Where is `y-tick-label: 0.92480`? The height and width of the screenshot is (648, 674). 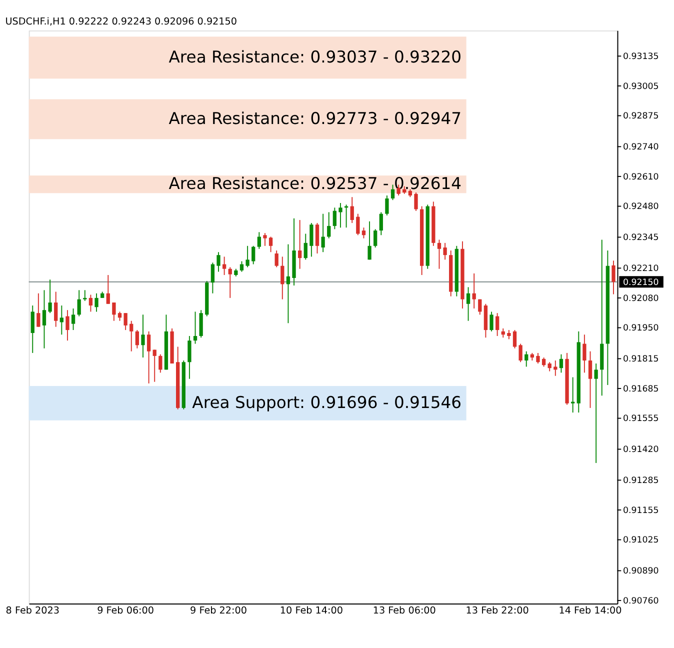 y-tick-label: 0.92480 is located at coordinates (641, 207).